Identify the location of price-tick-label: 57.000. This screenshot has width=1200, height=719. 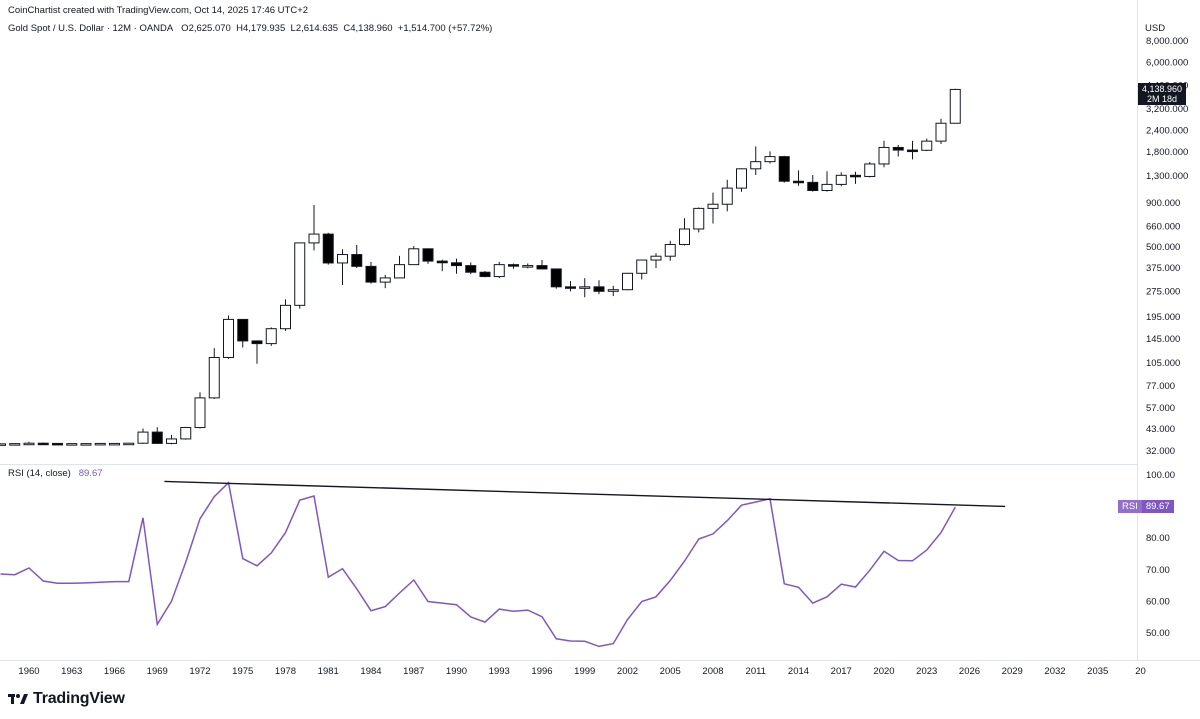
(1160, 408).